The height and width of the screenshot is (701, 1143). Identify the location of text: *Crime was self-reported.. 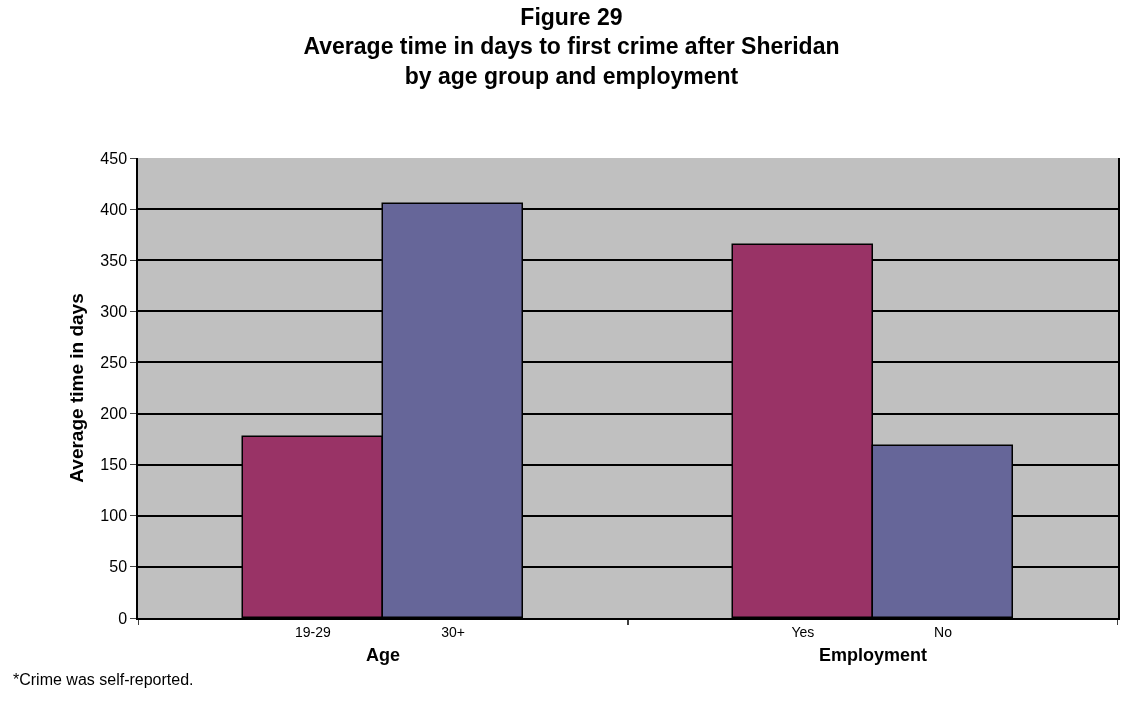
(103, 679).